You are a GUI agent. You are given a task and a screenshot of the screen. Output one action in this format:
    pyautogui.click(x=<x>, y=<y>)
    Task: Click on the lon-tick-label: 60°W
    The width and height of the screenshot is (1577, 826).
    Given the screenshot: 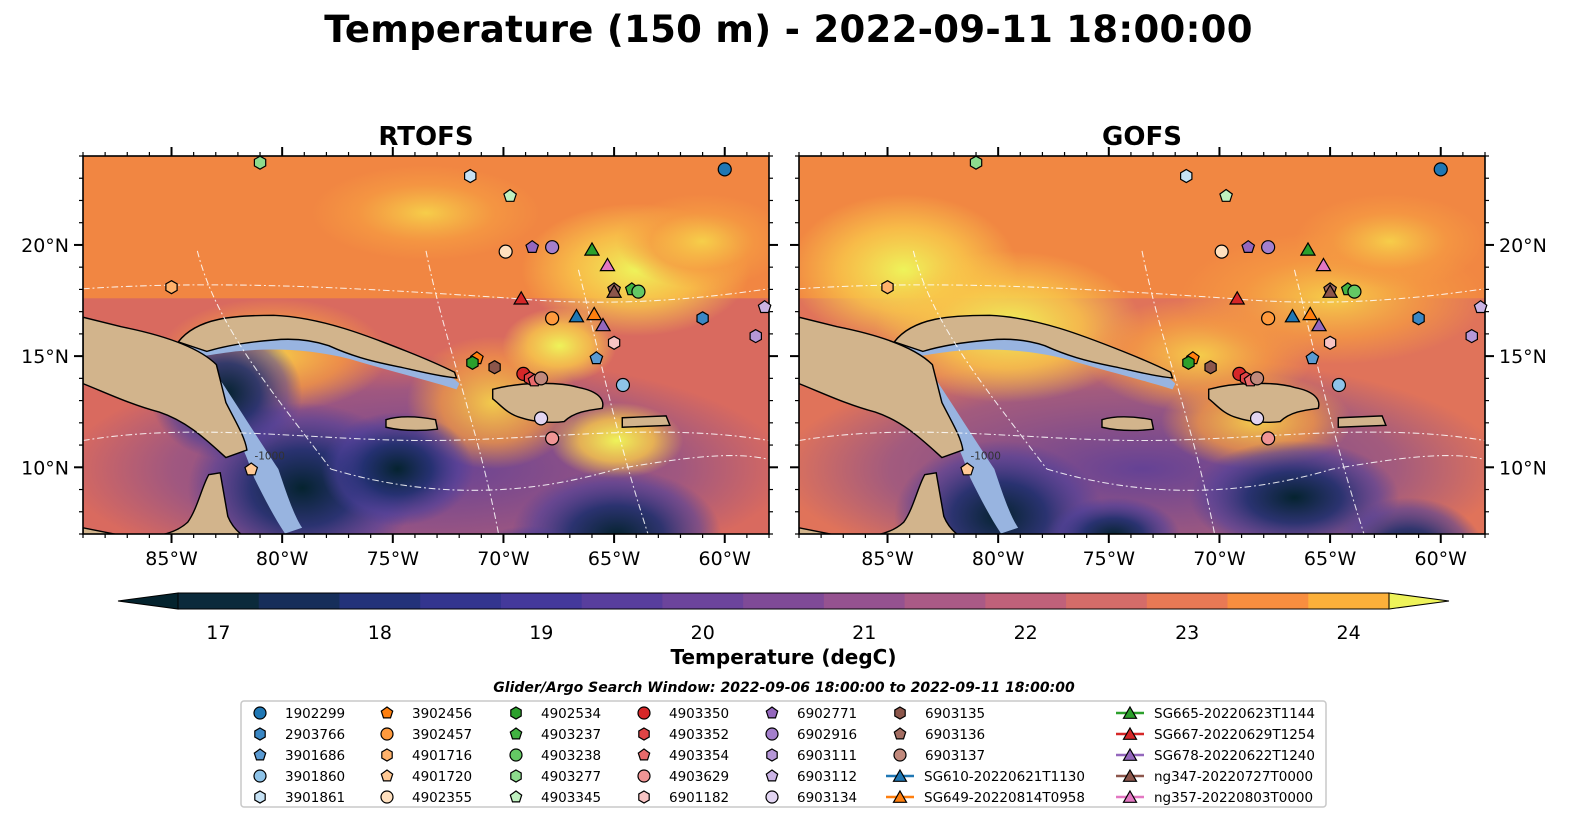 What is the action you would take?
    pyautogui.click(x=725, y=559)
    